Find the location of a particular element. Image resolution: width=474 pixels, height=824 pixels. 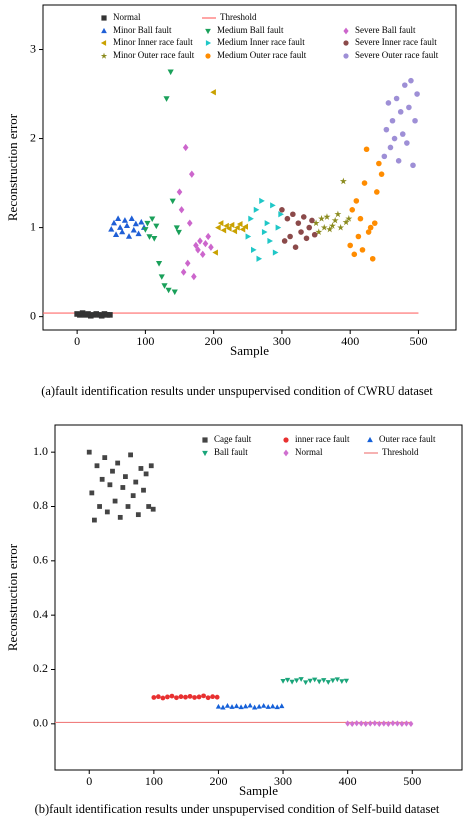

legend-label: Severe Outer race fault is located at coordinates (397, 55).